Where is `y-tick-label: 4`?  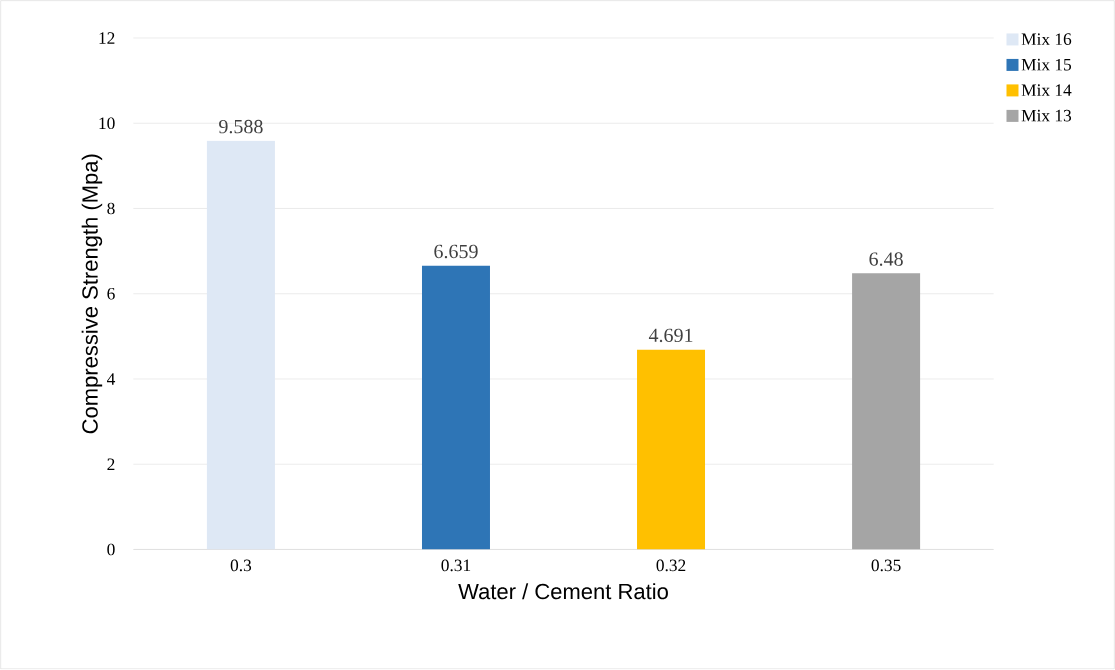
y-tick-label: 4 is located at coordinates (111, 379).